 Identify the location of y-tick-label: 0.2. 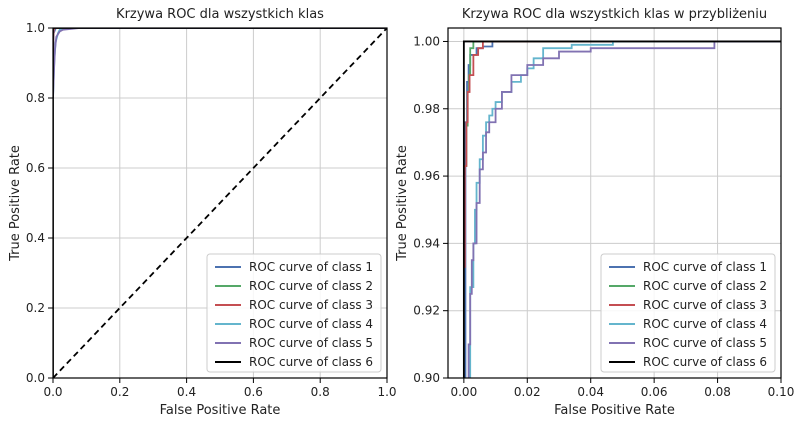
(35, 308).